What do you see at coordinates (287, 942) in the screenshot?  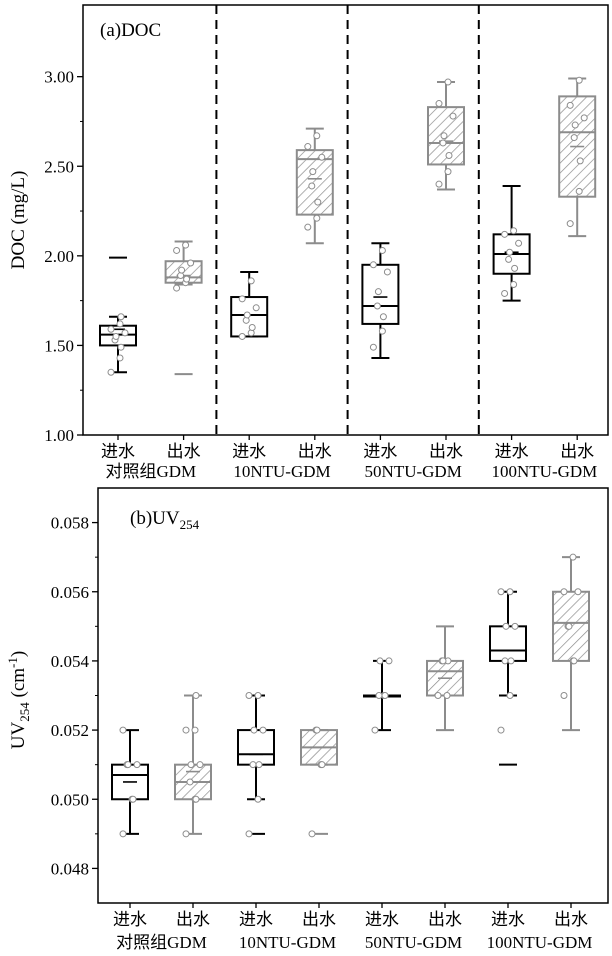 I see `x-group-label: 10NTU-GDM` at bounding box center [287, 942].